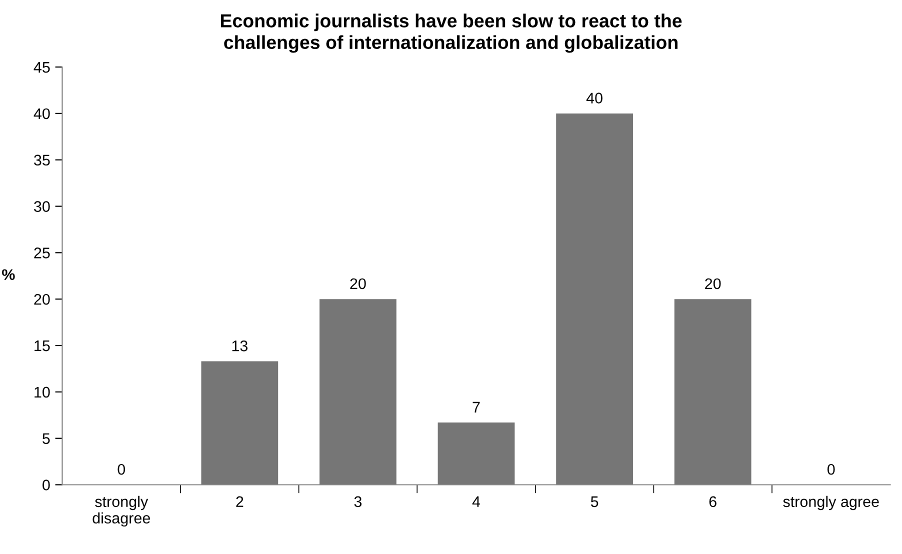  I want to click on y-tick-label: 20, so click(42, 299).